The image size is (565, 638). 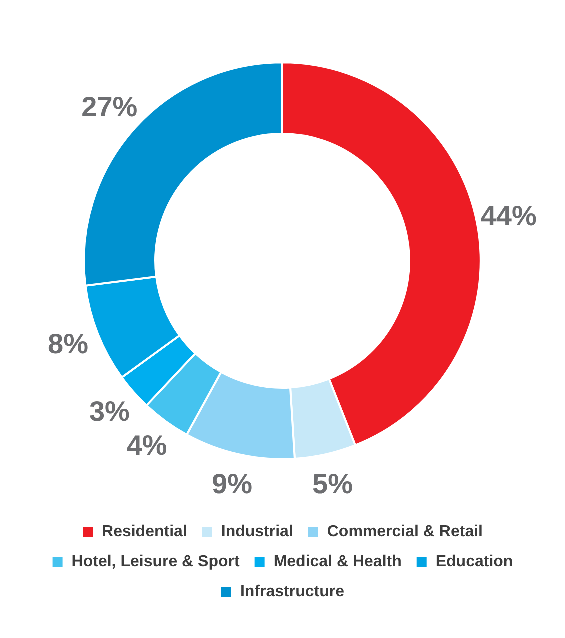 What do you see at coordinates (68, 344) in the screenshot?
I see `data-label: 8%` at bounding box center [68, 344].